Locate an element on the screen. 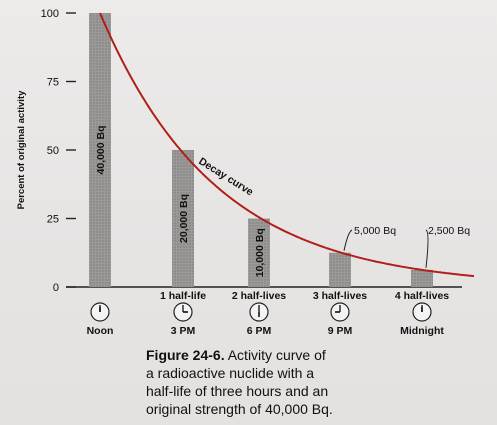  clock-6pm-icon is located at coordinates (259, 312).